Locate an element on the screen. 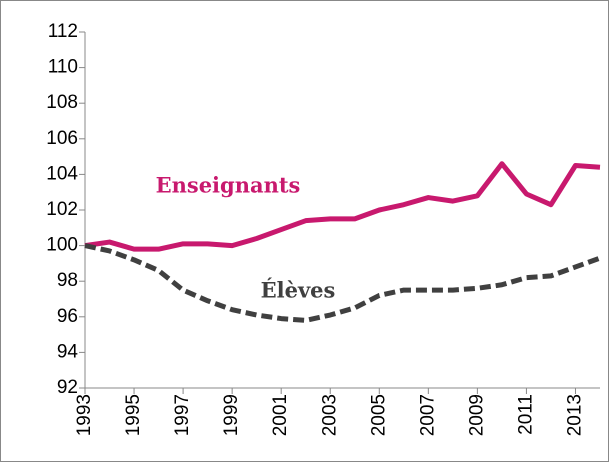 This screenshot has height=462, width=609. y-tick-label: 110 is located at coordinates (63, 67).